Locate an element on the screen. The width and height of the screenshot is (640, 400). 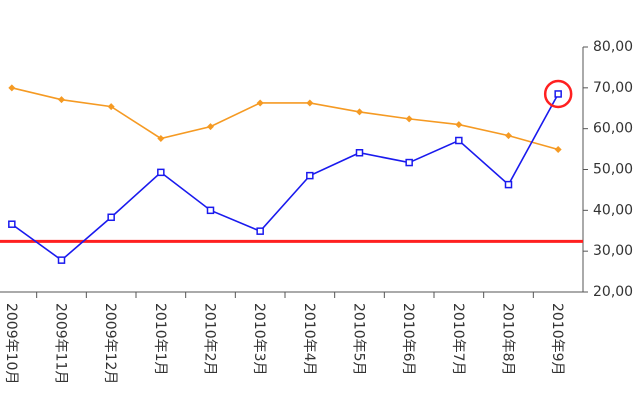
highlight-circle is located at coordinates (558, 94).